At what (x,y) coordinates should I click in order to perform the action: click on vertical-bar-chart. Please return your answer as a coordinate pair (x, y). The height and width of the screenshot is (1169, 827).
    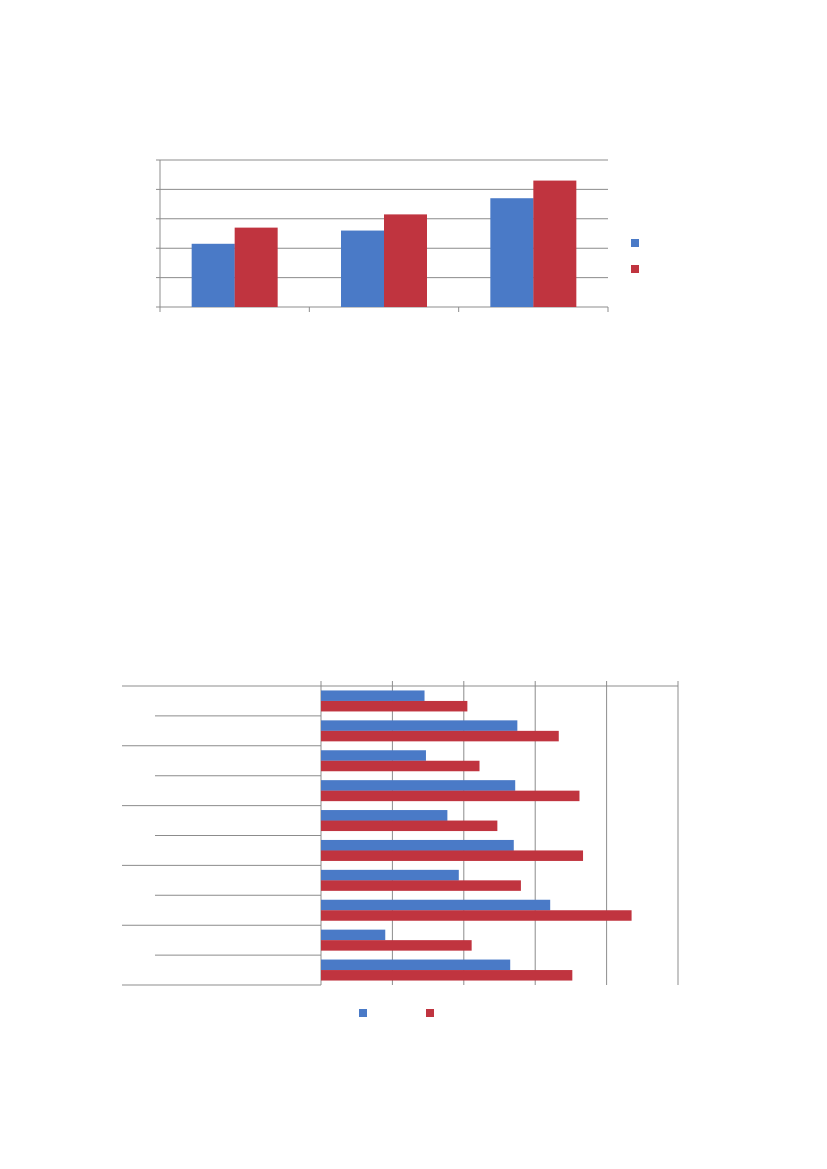
    Looking at the image, I should click on (397, 235).